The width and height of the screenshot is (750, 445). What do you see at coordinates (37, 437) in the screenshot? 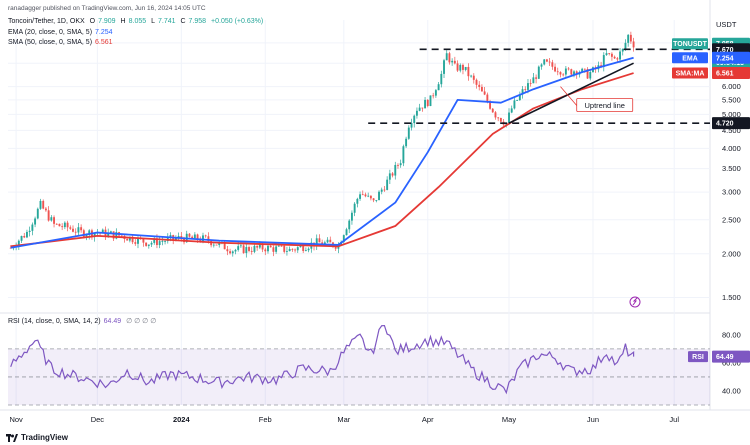
I see `tradingview-logo: TradingView` at bounding box center [37, 437].